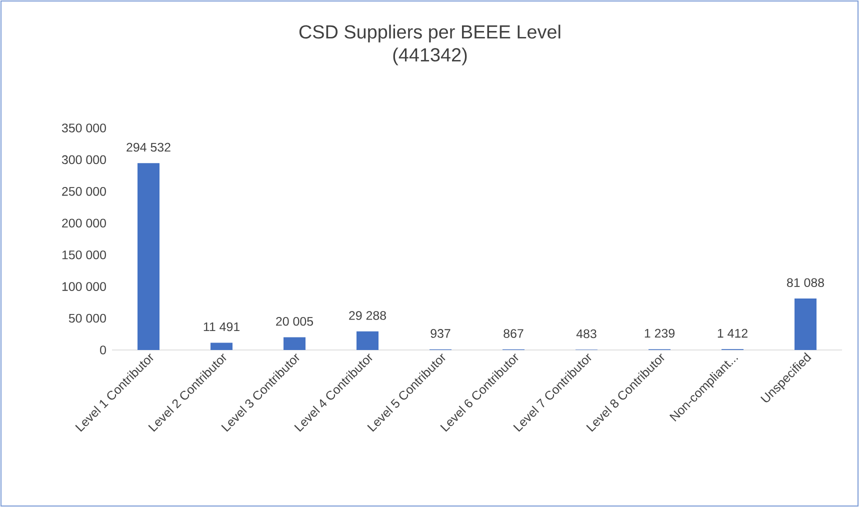 Image resolution: width=859 pixels, height=507 pixels. What do you see at coordinates (659, 333) in the screenshot?
I see `data-label: 1 239` at bounding box center [659, 333].